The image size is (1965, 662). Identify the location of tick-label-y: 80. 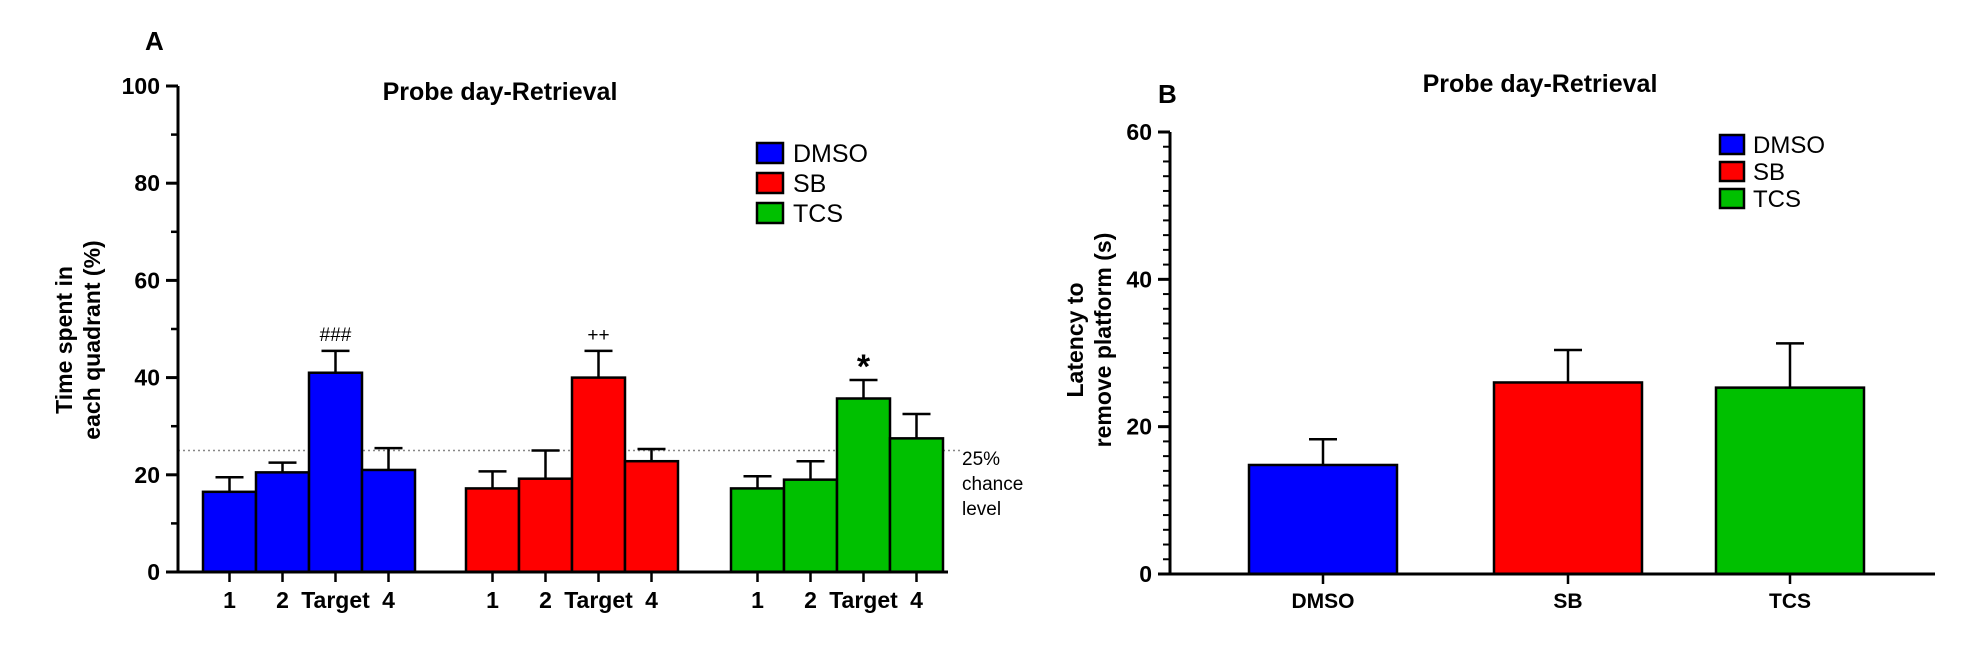
(147, 183).